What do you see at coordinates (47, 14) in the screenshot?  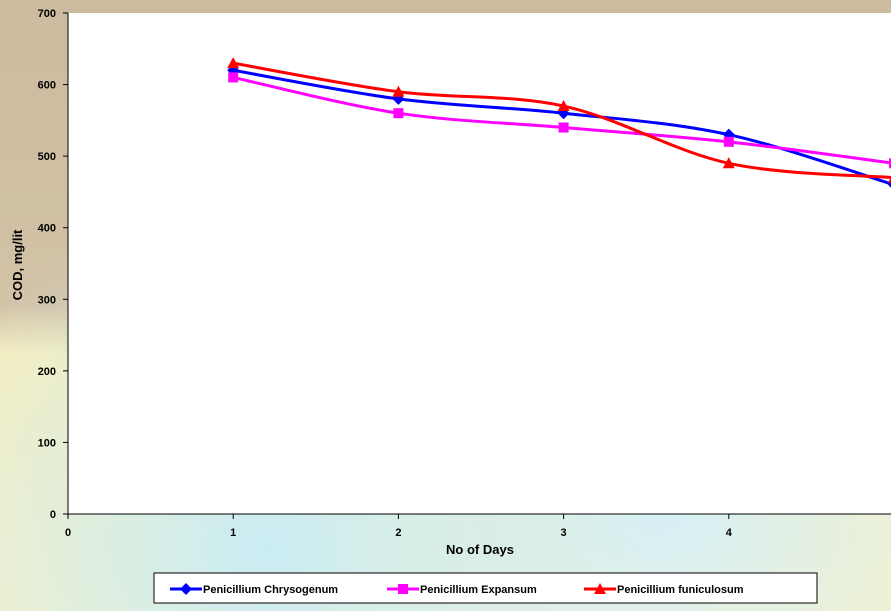 I see `y-tick-label: 700` at bounding box center [47, 14].